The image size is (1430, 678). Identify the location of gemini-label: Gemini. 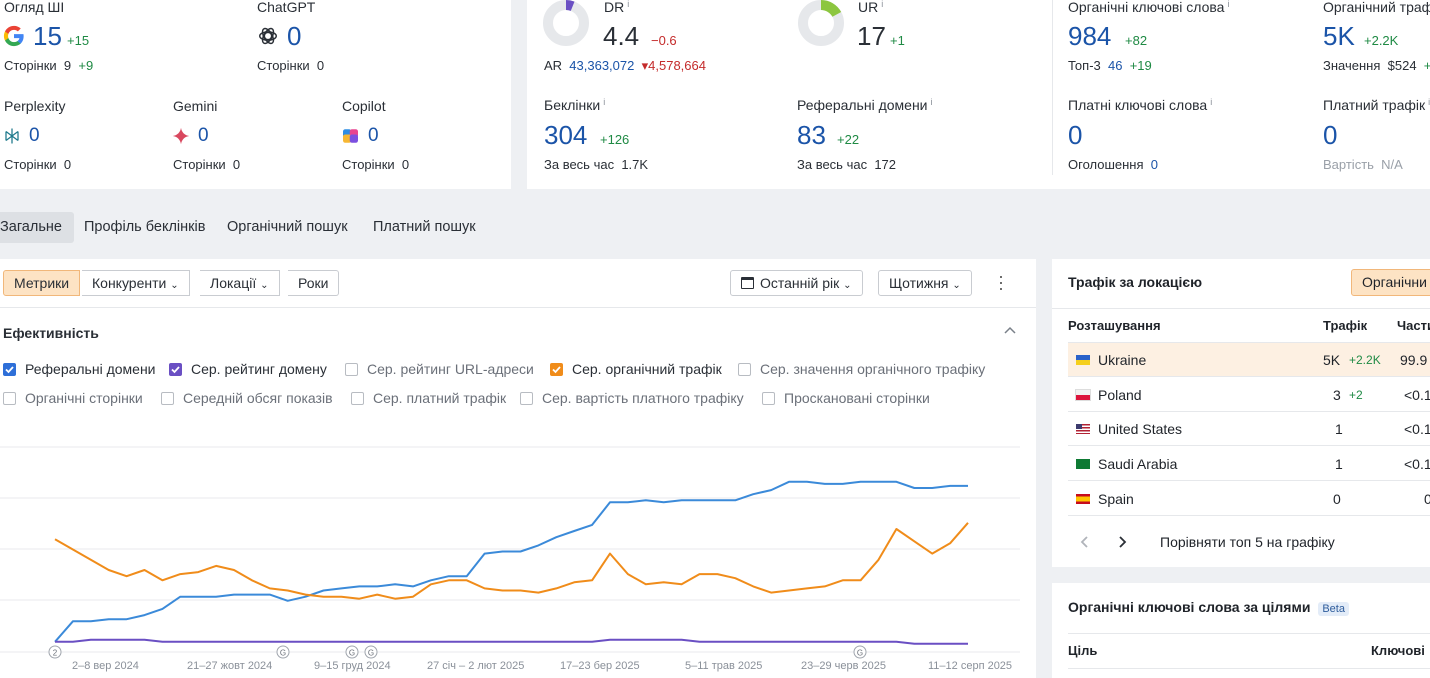
(195, 106).